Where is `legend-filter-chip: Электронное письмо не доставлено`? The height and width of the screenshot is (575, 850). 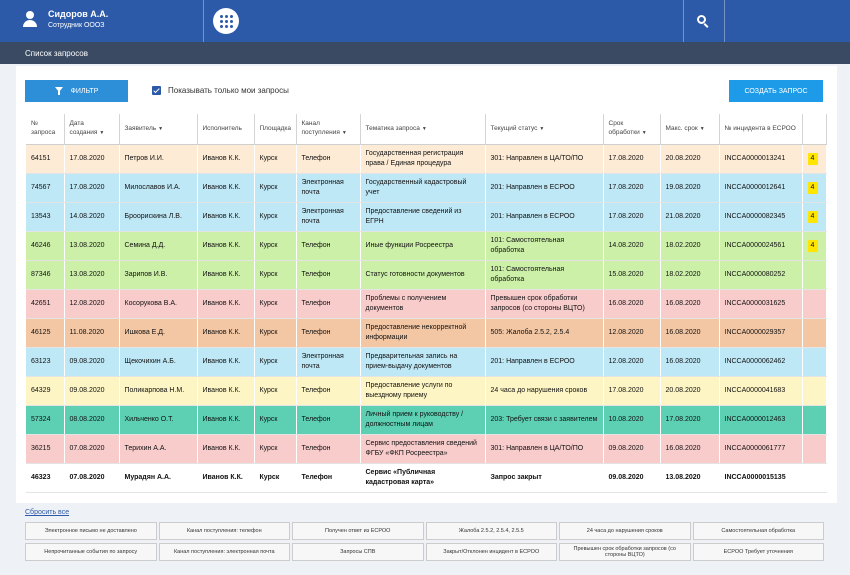 legend-filter-chip: Электронное письмо не доставлено is located at coordinates (91, 531).